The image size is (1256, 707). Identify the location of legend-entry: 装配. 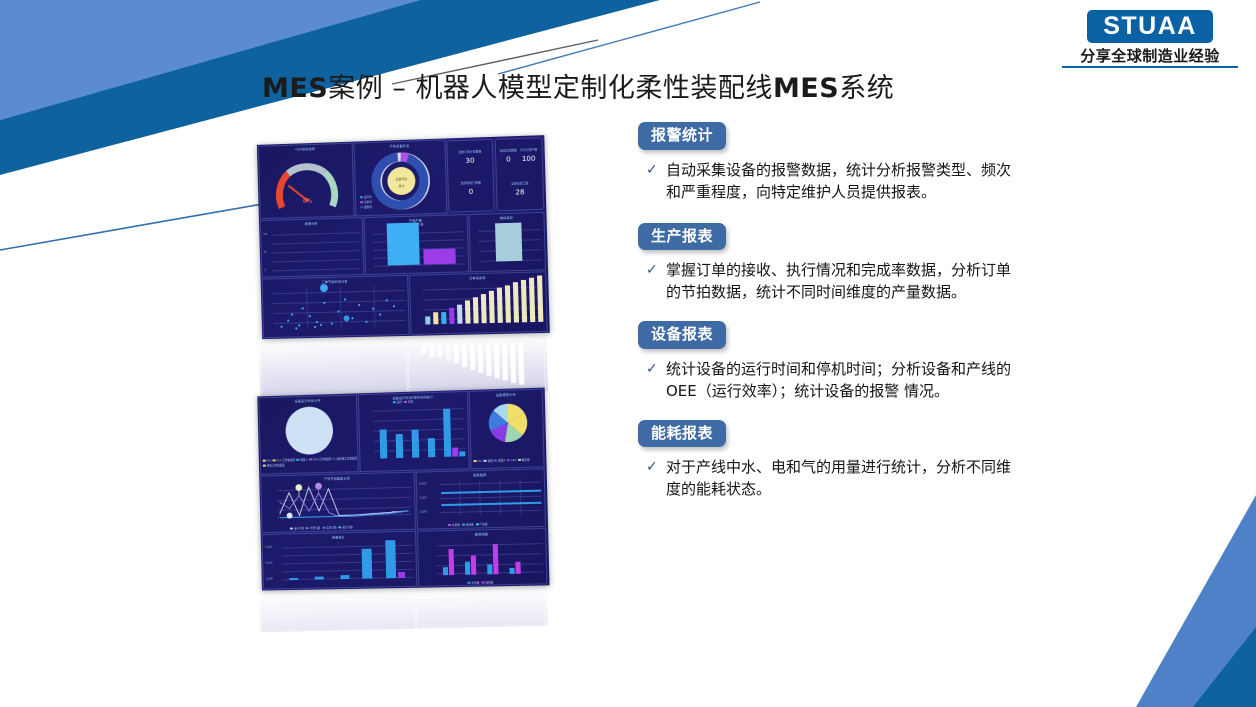
(488, 461).